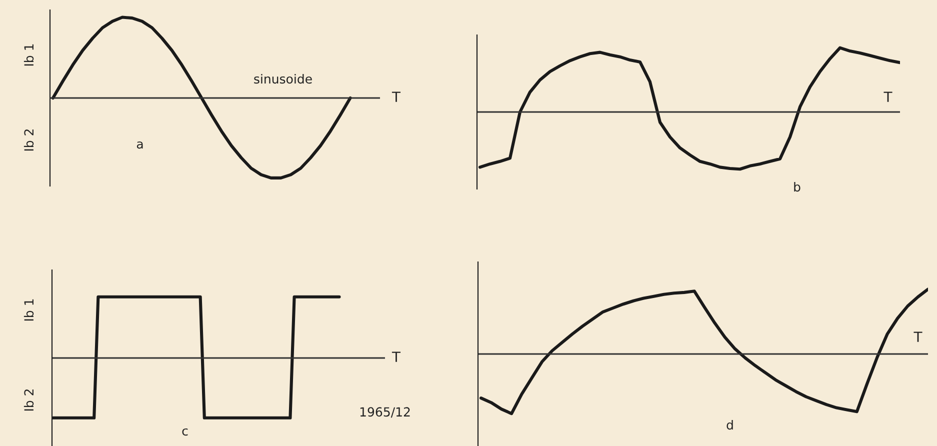  I want to click on text: 1965/12, so click(385, 412).